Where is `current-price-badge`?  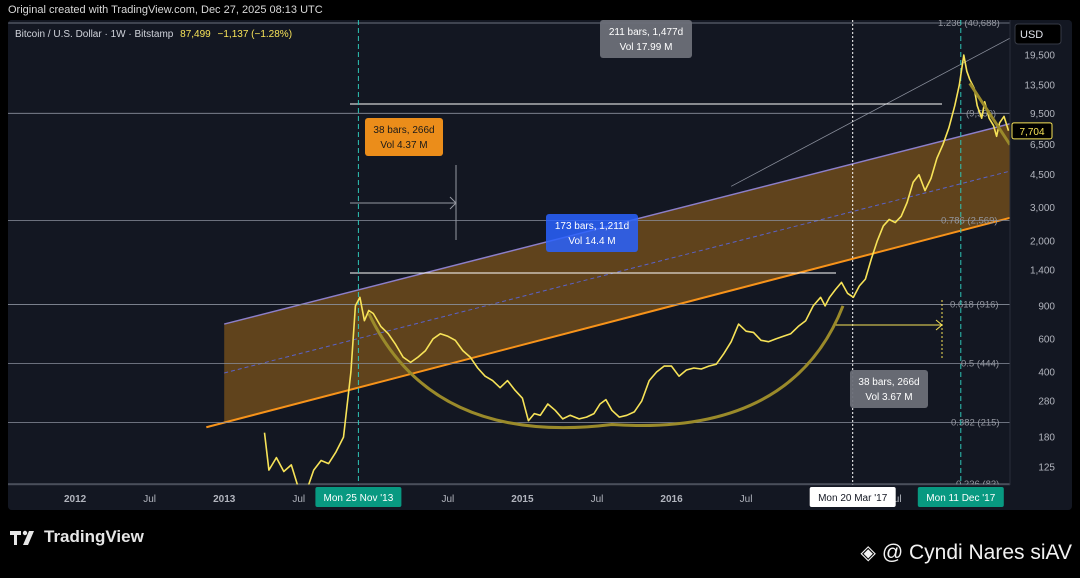
current-price-badge is located at coordinates (1032, 131).